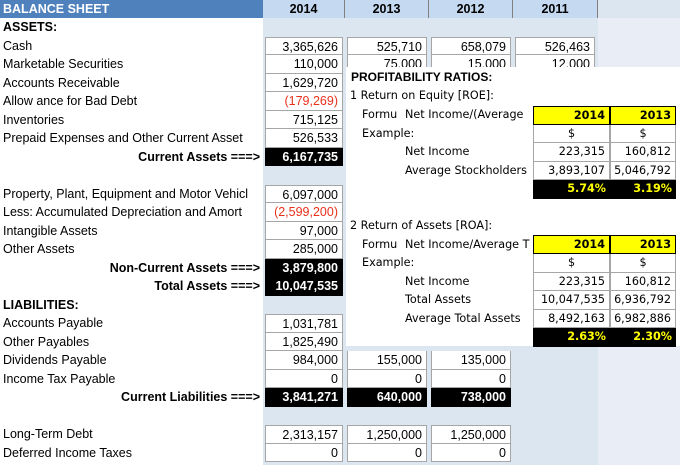 The width and height of the screenshot is (680, 465). Describe the element at coordinates (123, 138) in the screenshot. I see `row-label-prepaid: Prepaid Expenses and Other Current Asset` at that location.